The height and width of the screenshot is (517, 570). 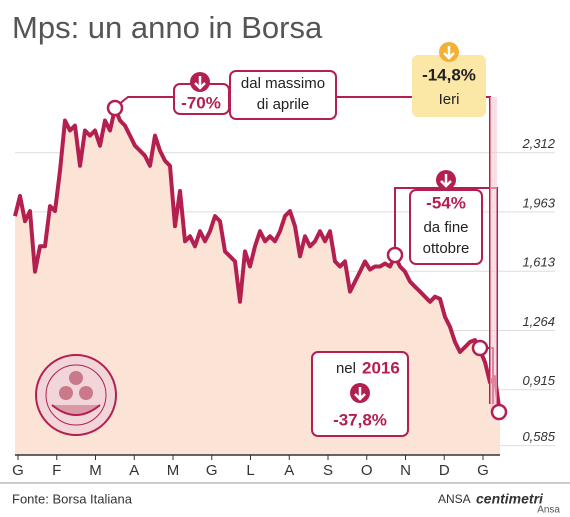 I want to click on y-tick-label: 1,613, so click(x=538, y=262).